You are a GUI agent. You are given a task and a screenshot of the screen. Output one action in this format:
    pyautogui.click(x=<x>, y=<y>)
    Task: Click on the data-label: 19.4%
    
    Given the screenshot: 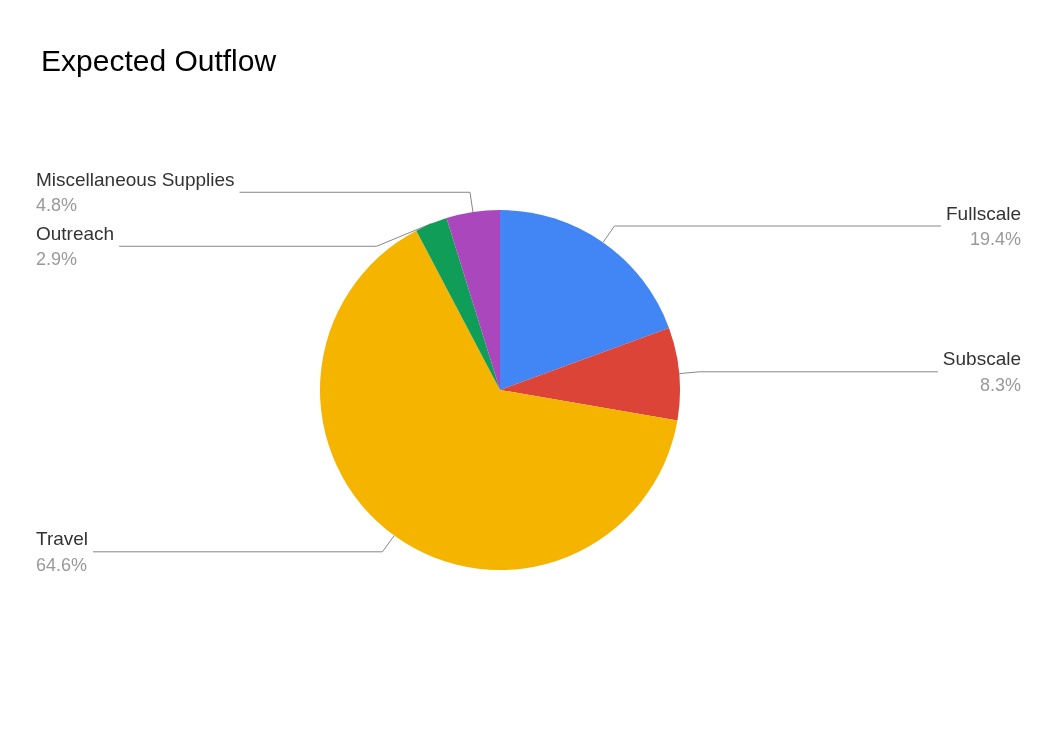 What is the action you would take?
    pyautogui.click(x=995, y=239)
    